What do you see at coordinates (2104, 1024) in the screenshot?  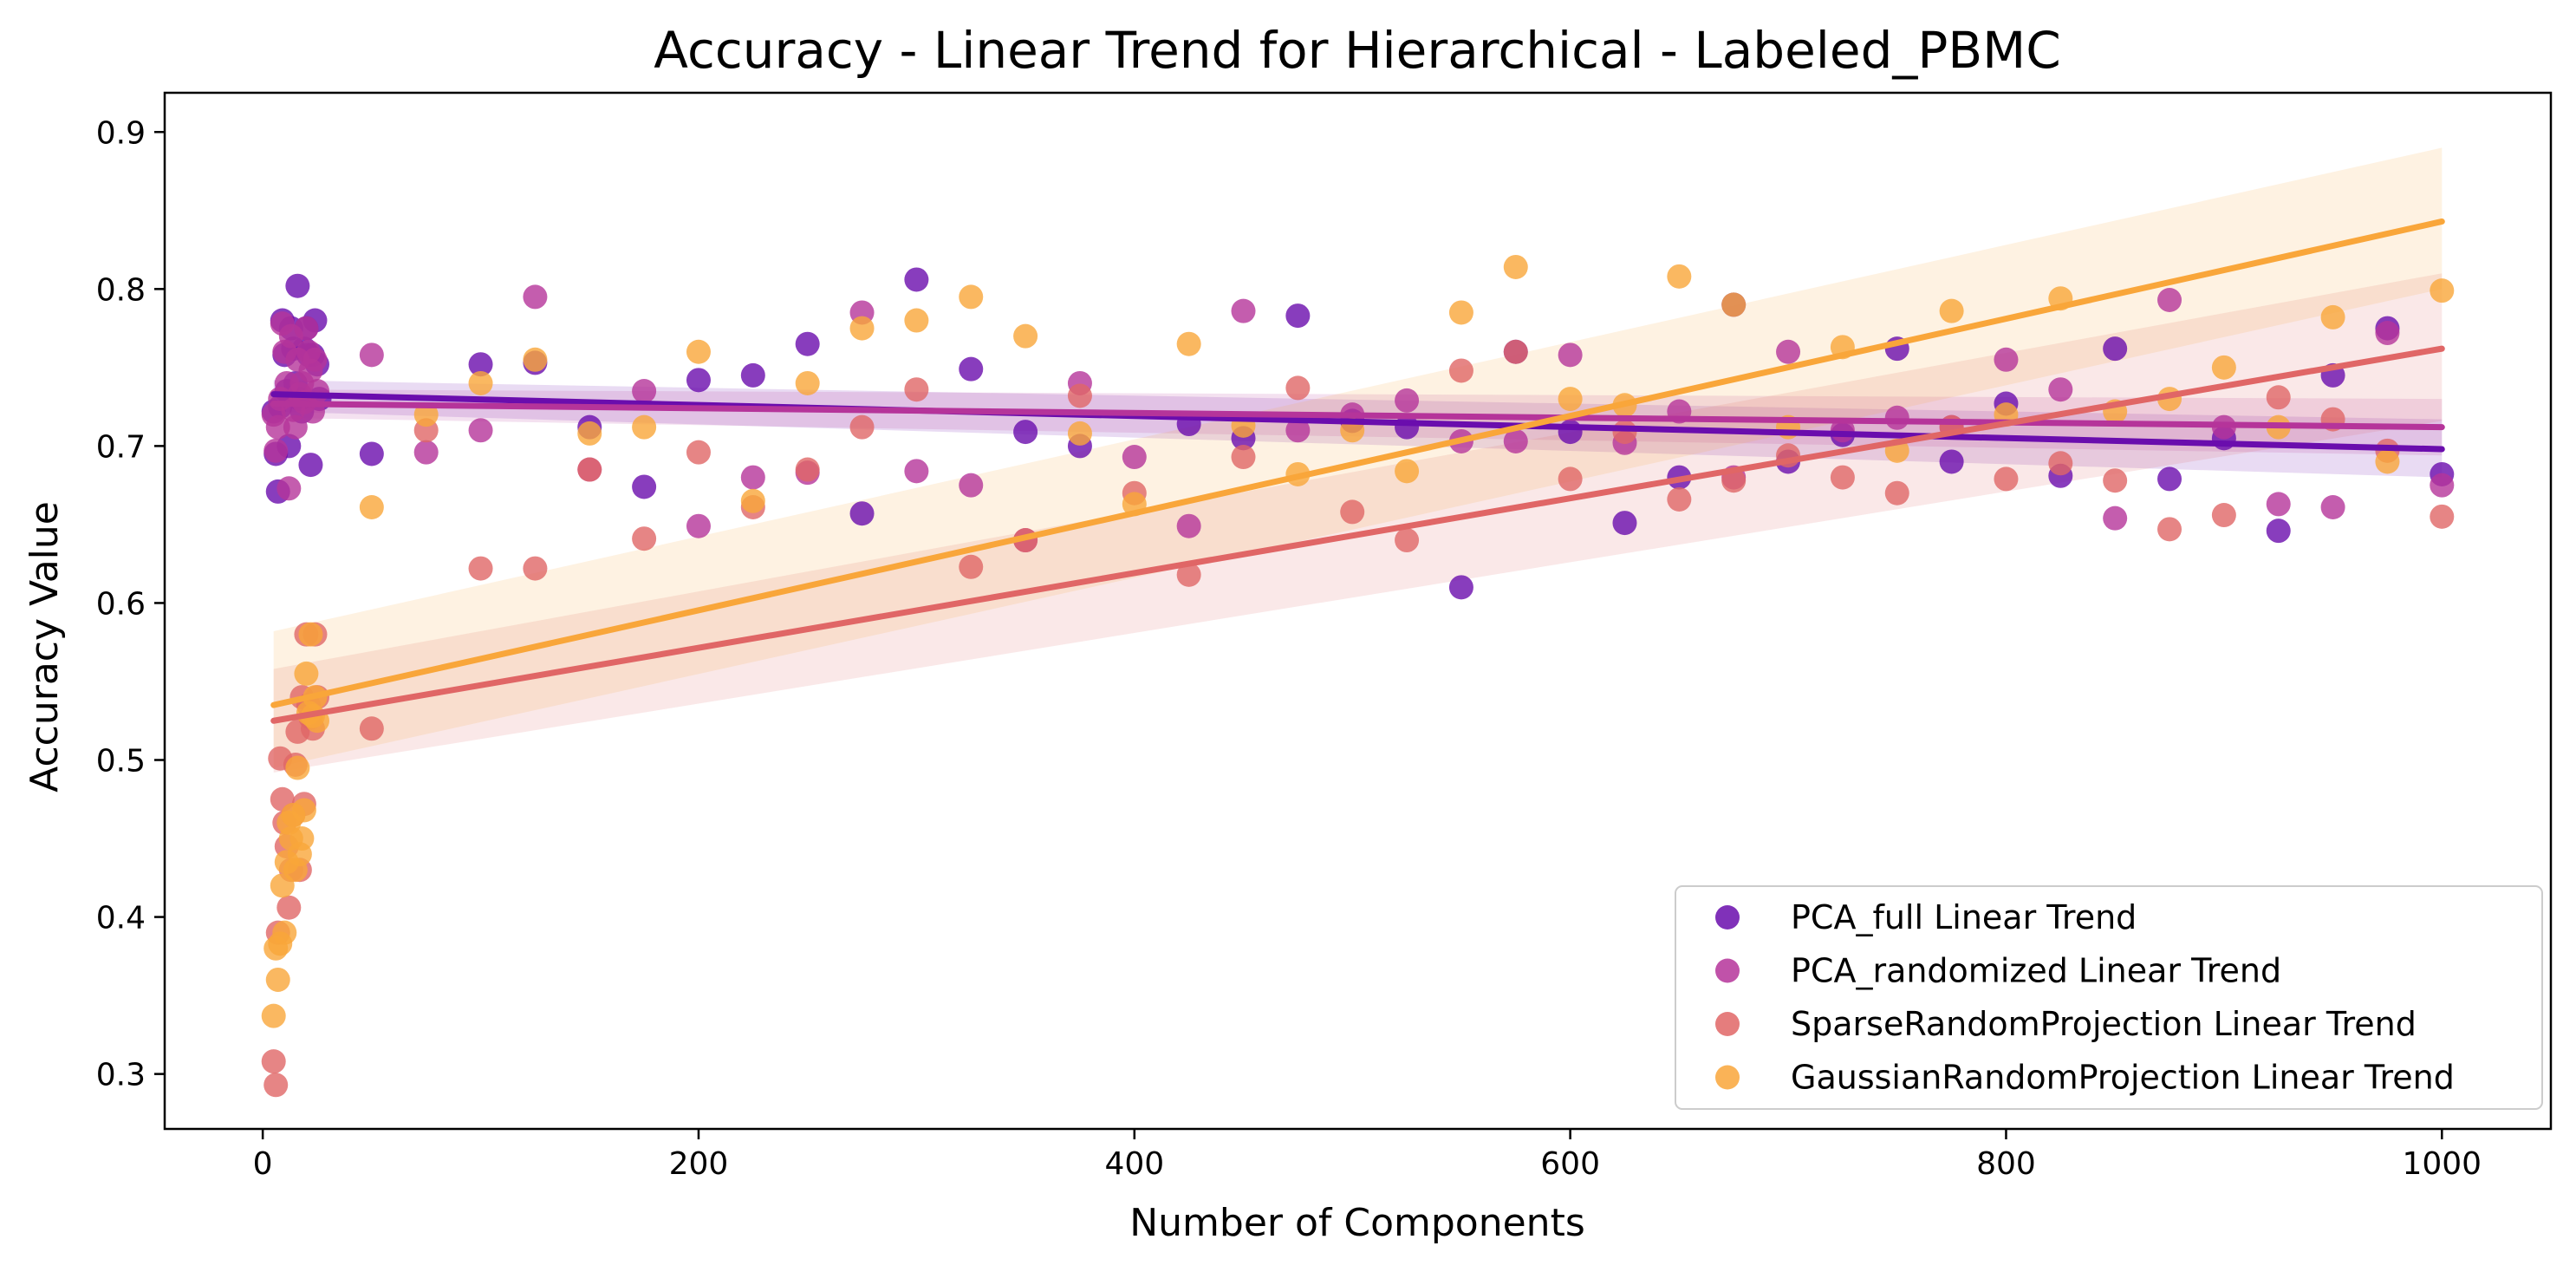 I see `legend-label: SparseRandomProjection Linear Trend` at bounding box center [2104, 1024].